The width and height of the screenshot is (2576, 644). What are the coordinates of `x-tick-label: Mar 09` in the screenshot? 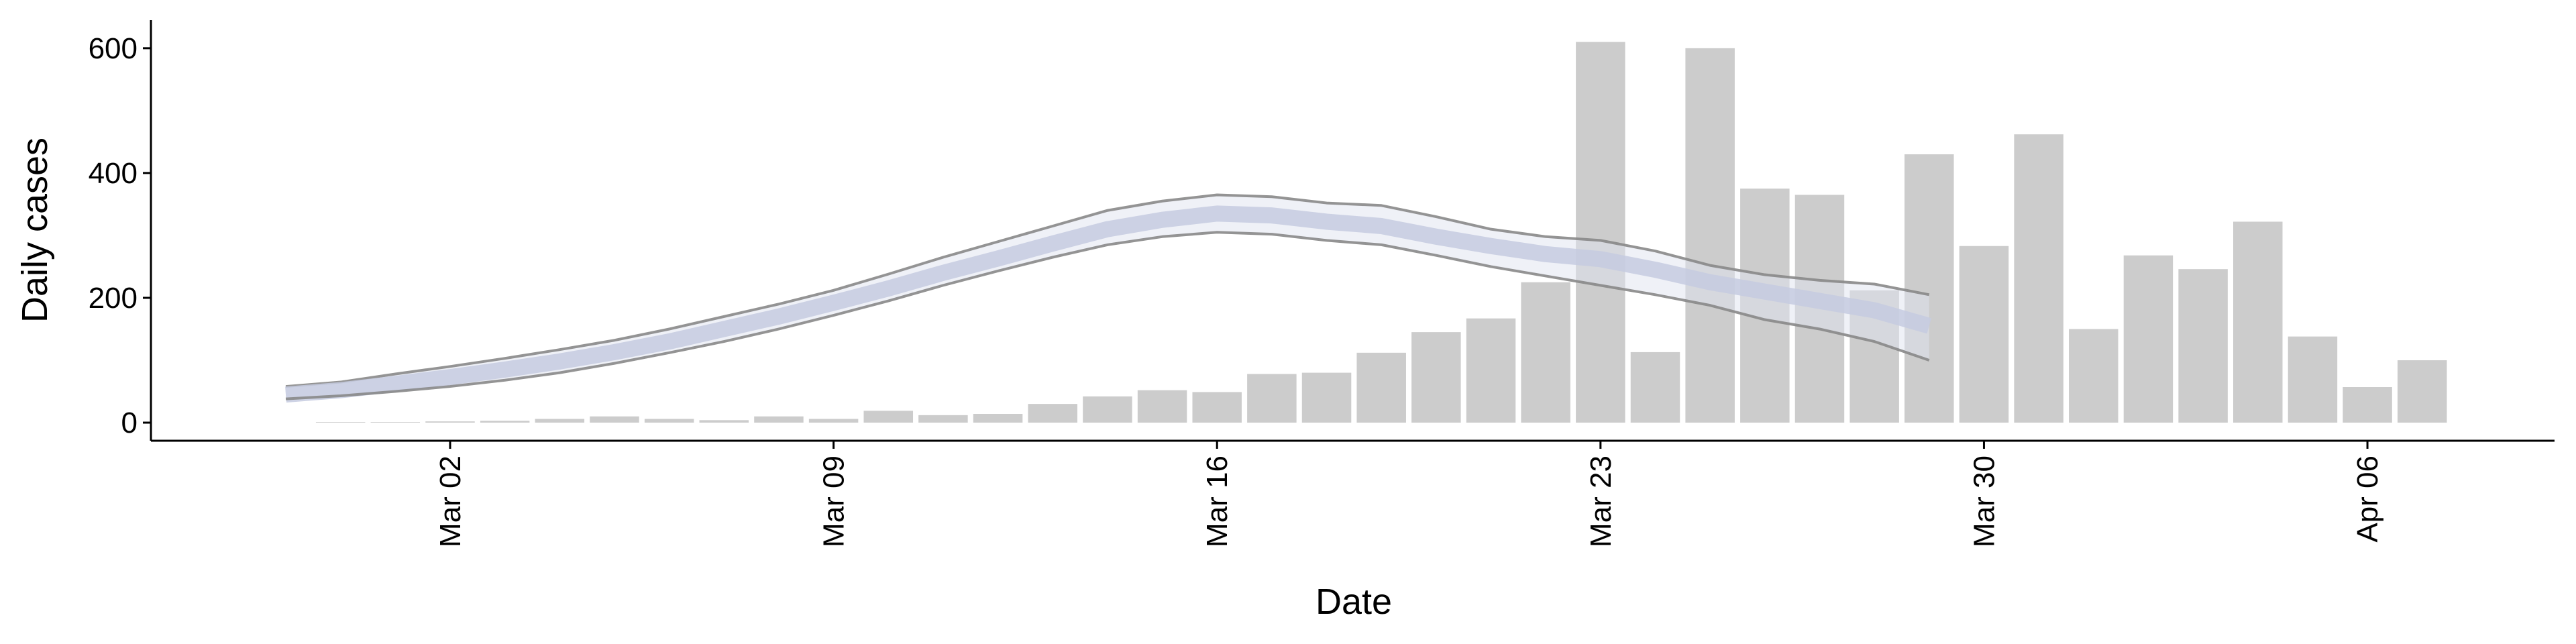 It's located at (834, 501).